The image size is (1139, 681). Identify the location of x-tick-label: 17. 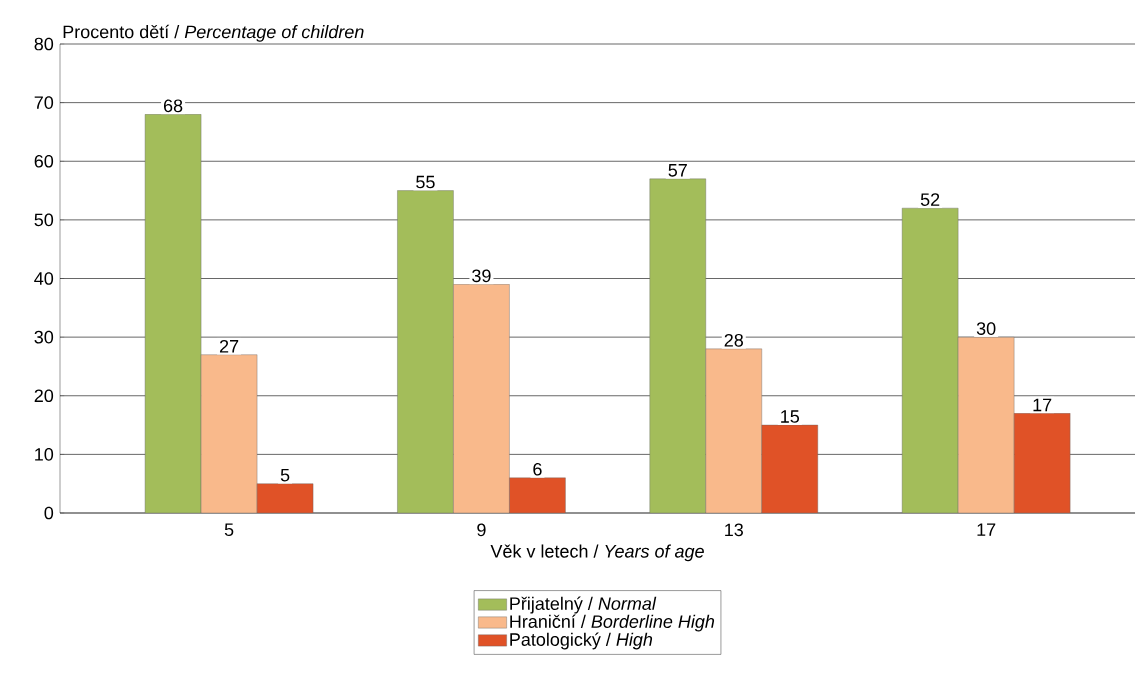
(986, 529).